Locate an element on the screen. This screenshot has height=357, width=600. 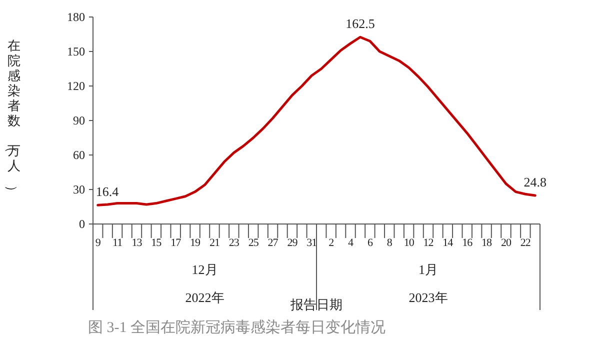
y-tick-label: 120 is located at coordinates (76, 86).